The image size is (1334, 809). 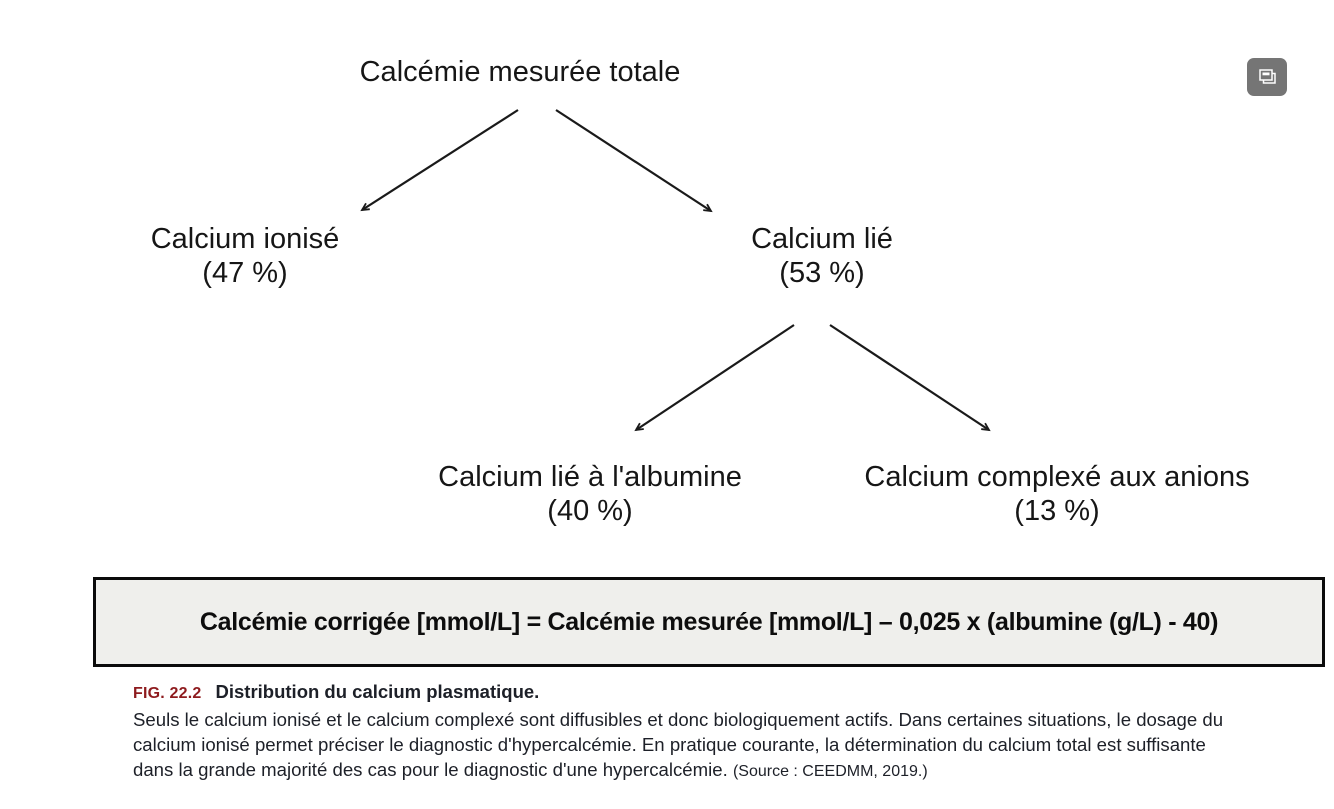 What do you see at coordinates (822, 273) in the screenshot?
I see `node-percent: (53 %)` at bounding box center [822, 273].